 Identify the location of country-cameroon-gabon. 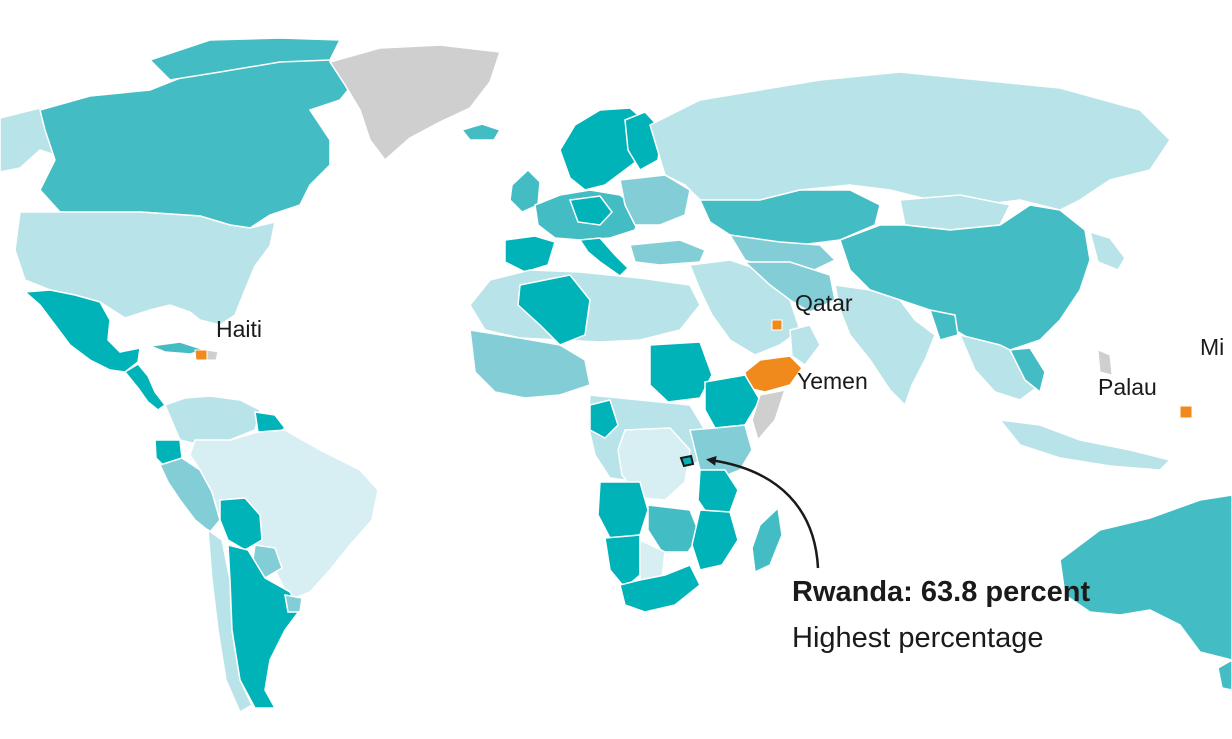
(604, 419).